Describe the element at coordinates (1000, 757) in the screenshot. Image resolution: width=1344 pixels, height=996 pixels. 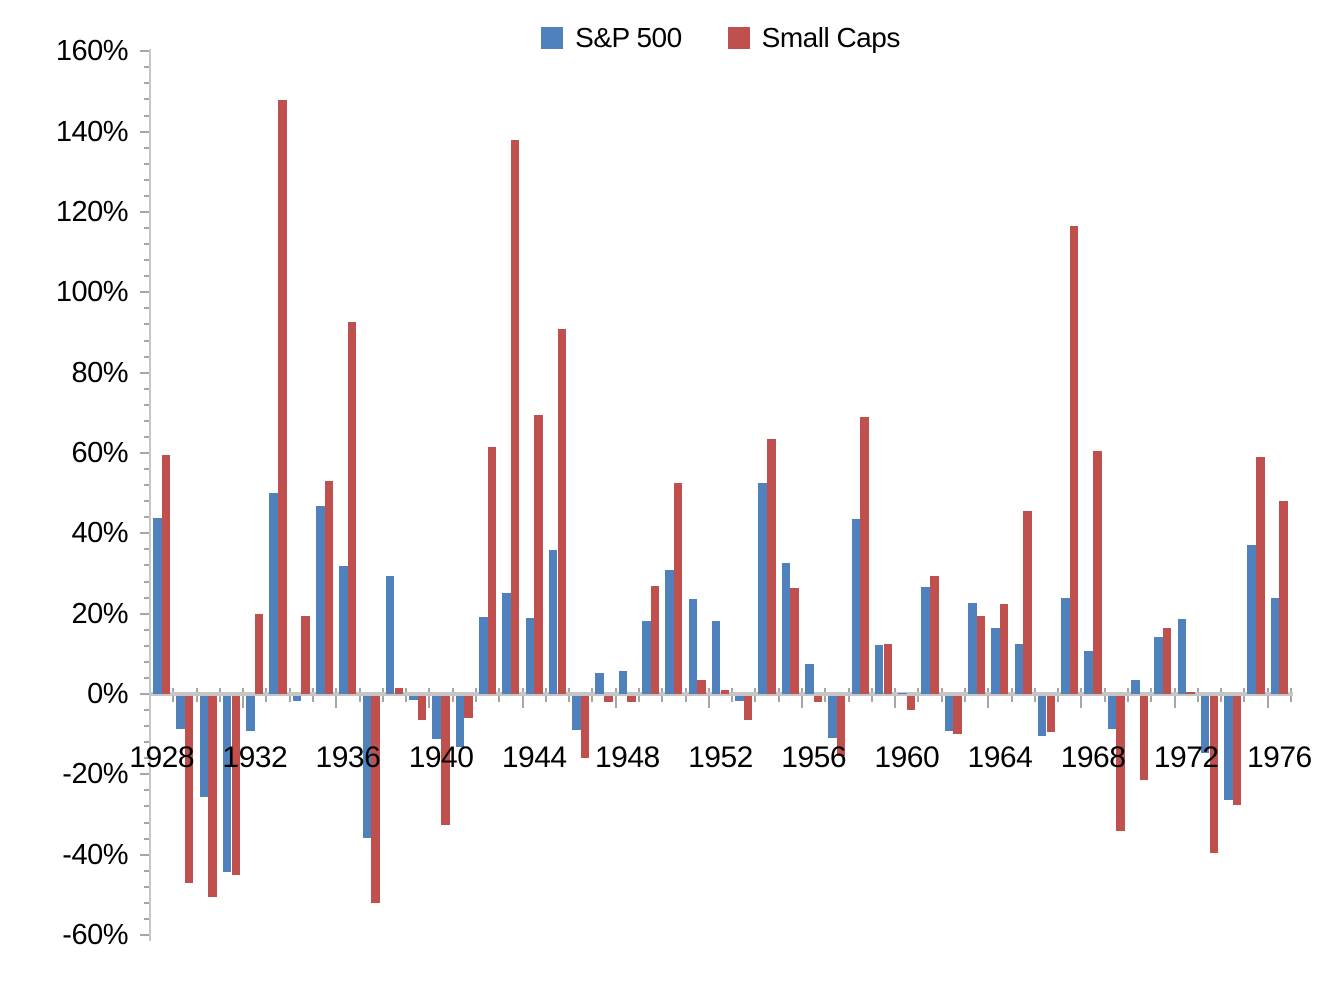
I see `x-axis-label: 1964` at that location.